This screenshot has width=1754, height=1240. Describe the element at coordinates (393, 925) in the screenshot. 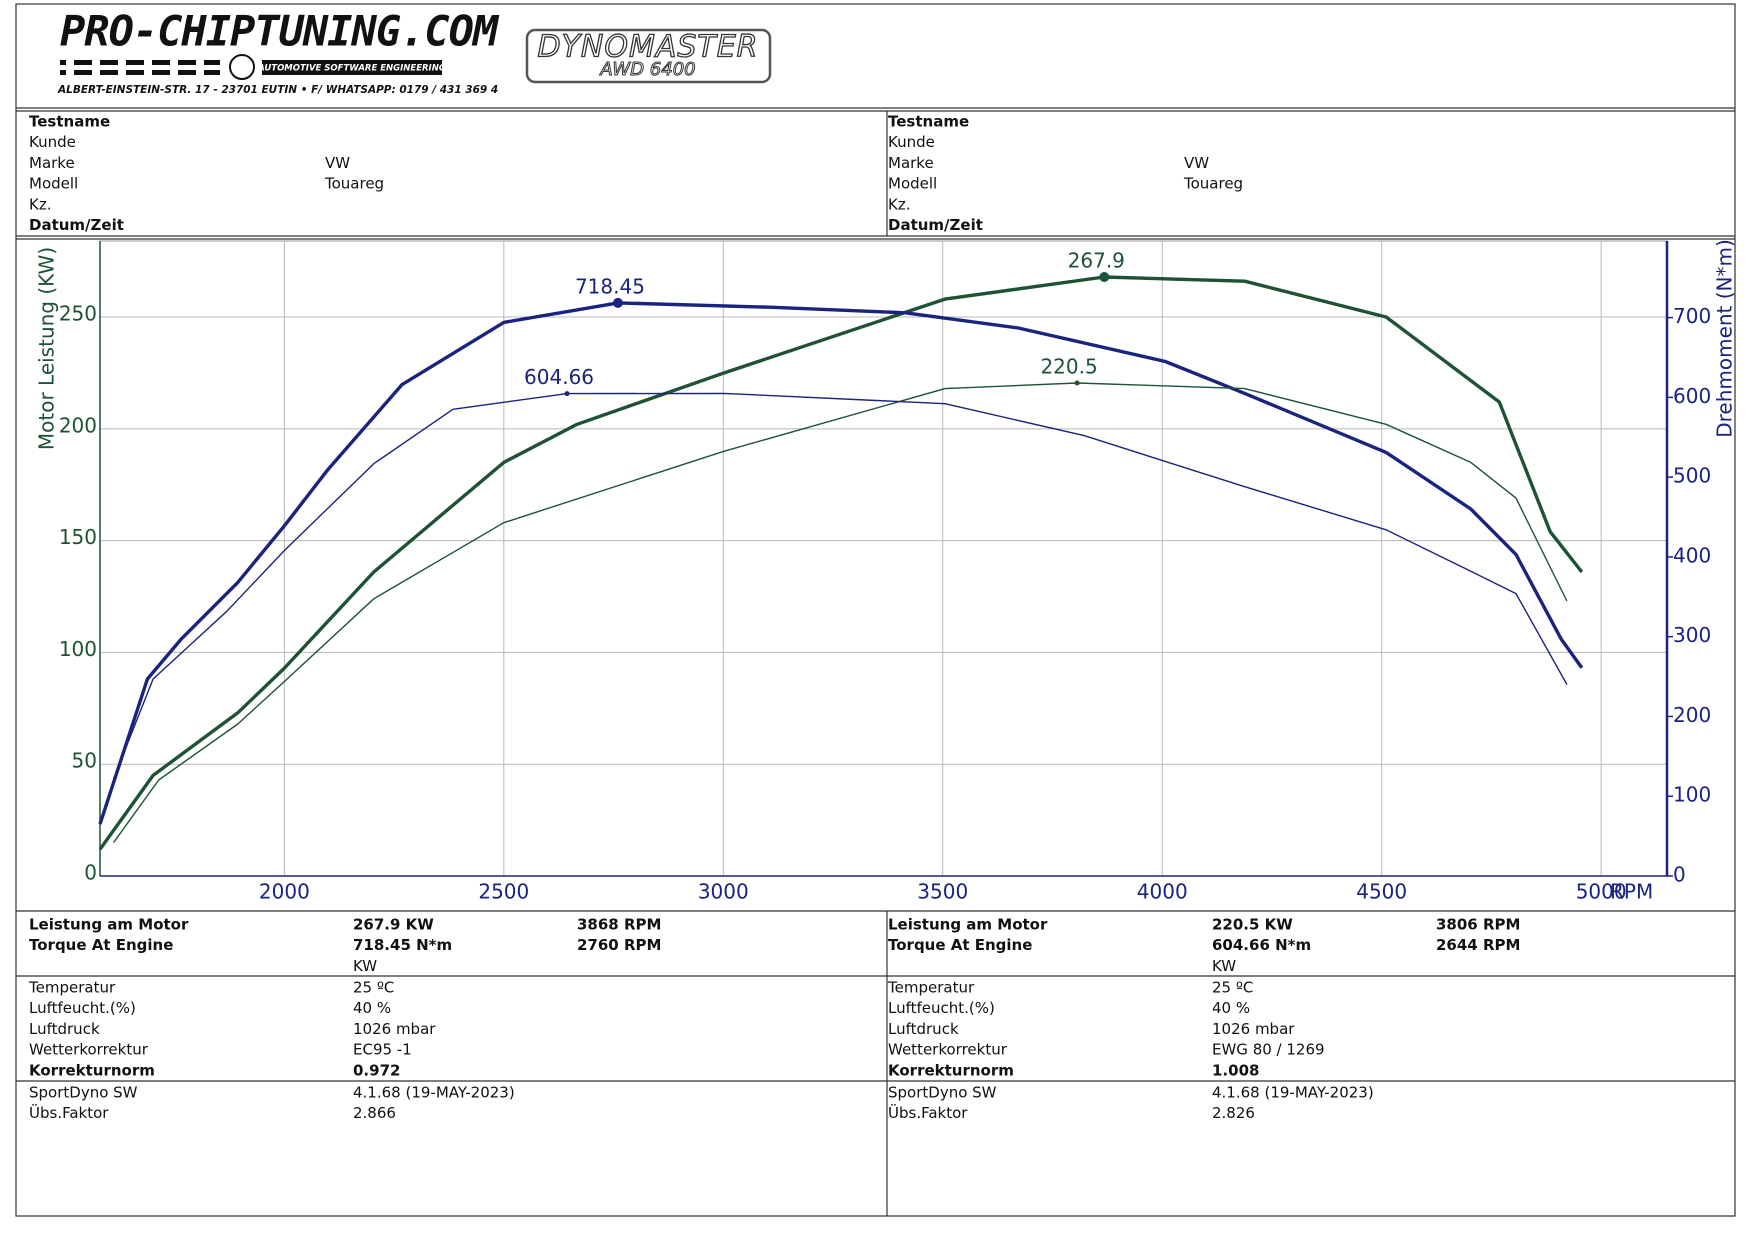

I see `table-cell: 267.9 KW` at that location.